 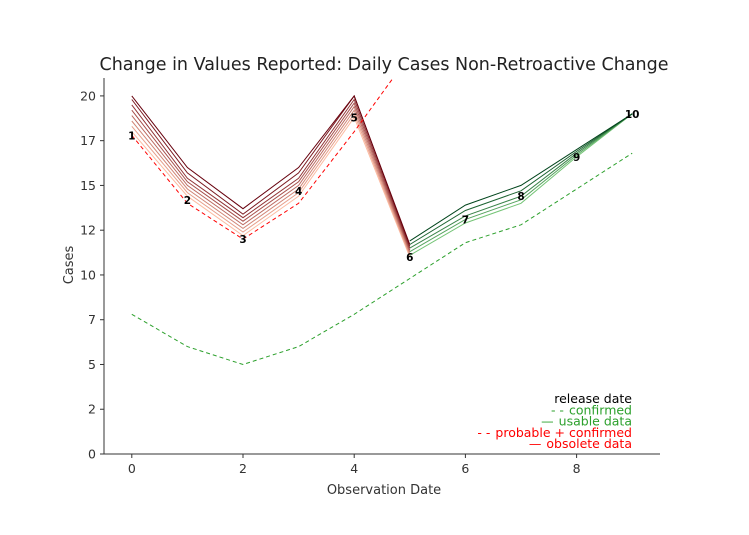 I want to click on x-tick-label: 8, so click(x=577, y=468).